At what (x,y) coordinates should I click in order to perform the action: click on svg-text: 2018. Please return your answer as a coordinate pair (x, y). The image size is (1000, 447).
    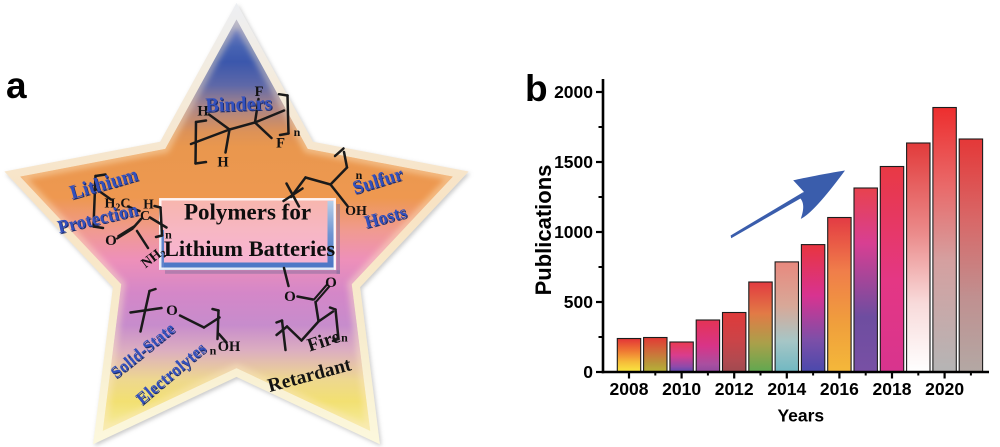
    Looking at the image, I should click on (892, 389).